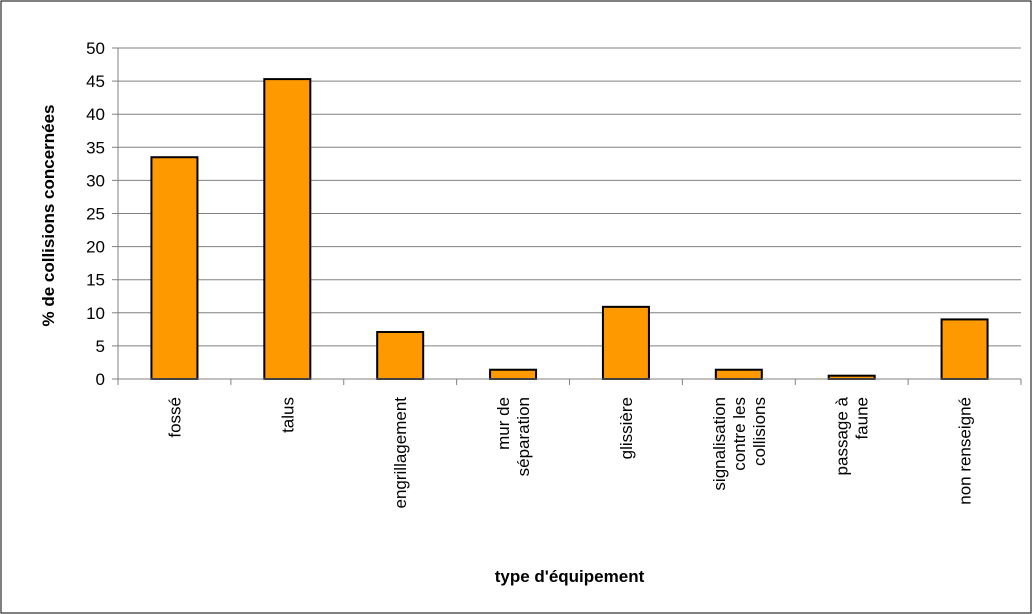 This screenshot has height=614, width=1032. Describe the element at coordinates (95, 280) in the screenshot. I see `y-tick-label: 15` at that location.